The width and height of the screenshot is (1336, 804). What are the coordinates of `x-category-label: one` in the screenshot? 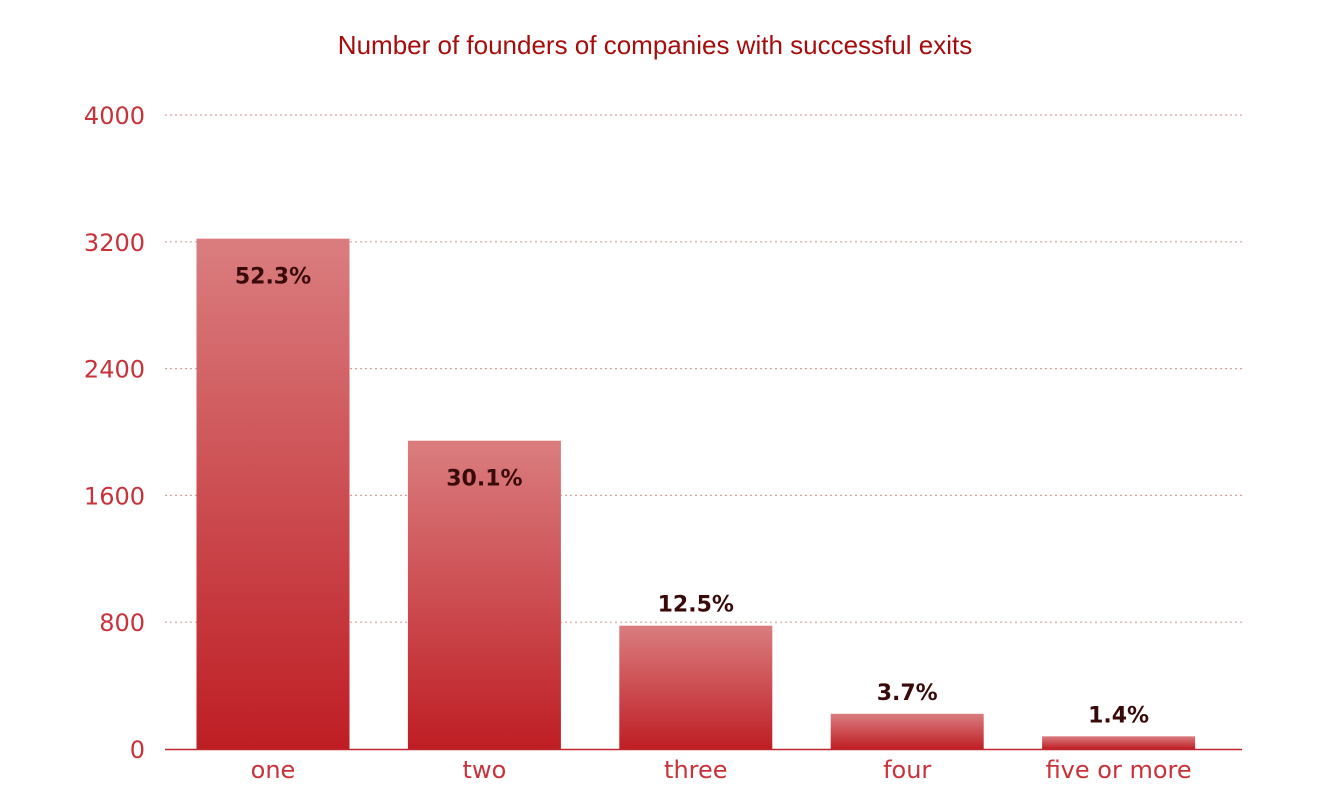 It's located at (273, 770).